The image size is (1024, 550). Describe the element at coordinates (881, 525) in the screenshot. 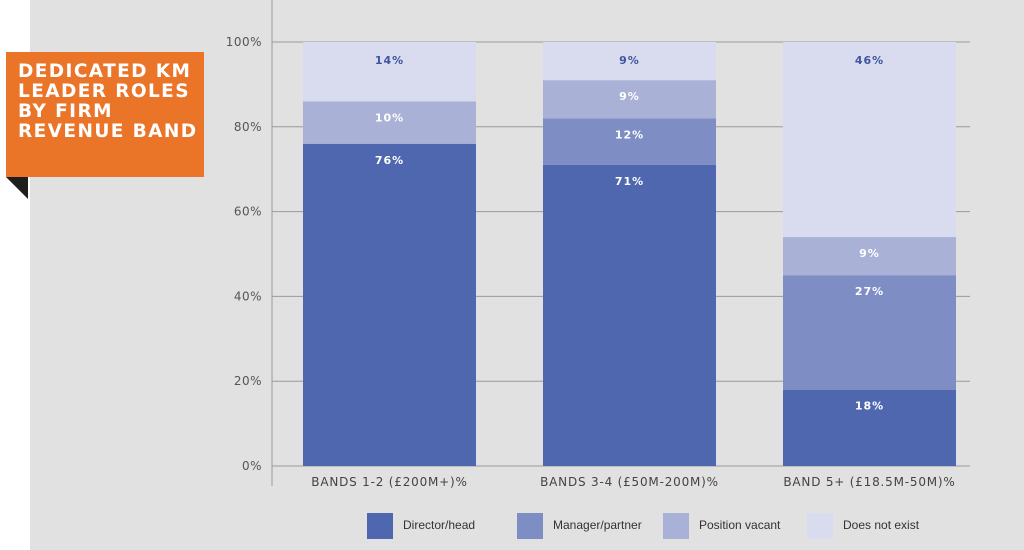

I see `legend-label-notexist: Does not exist` at that location.